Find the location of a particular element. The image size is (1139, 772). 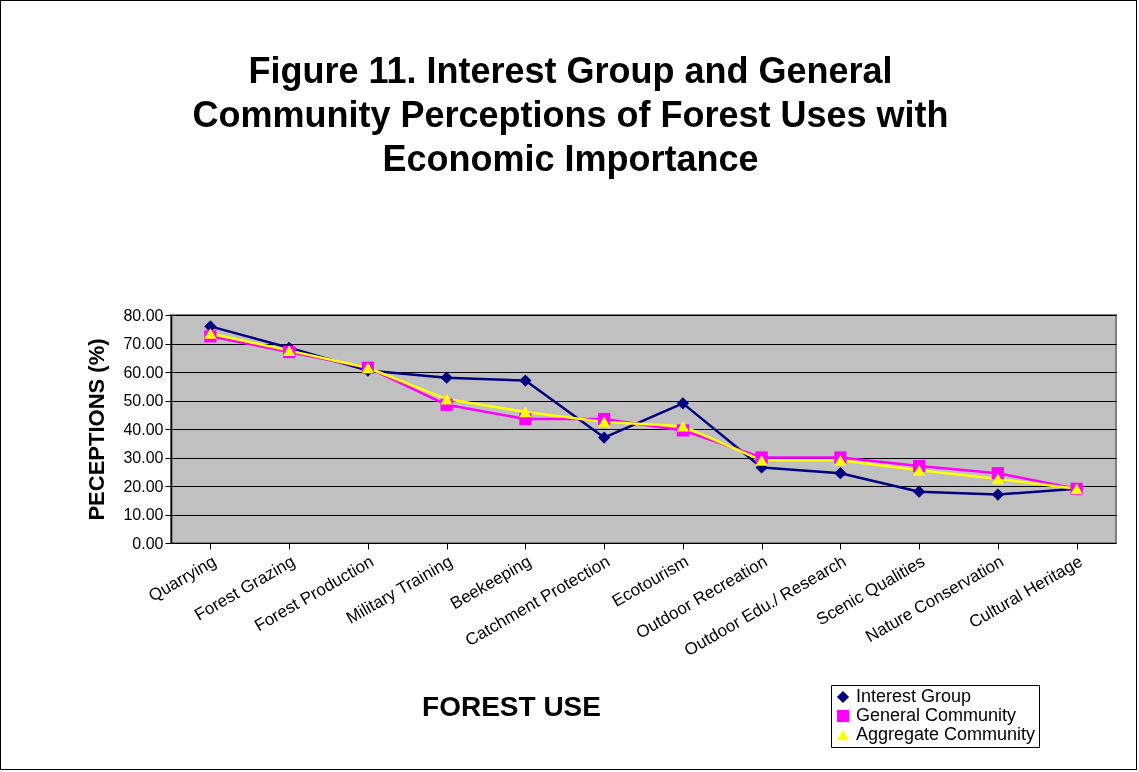

y-axis-title: PECEPTIONS (%) is located at coordinates (97, 429).